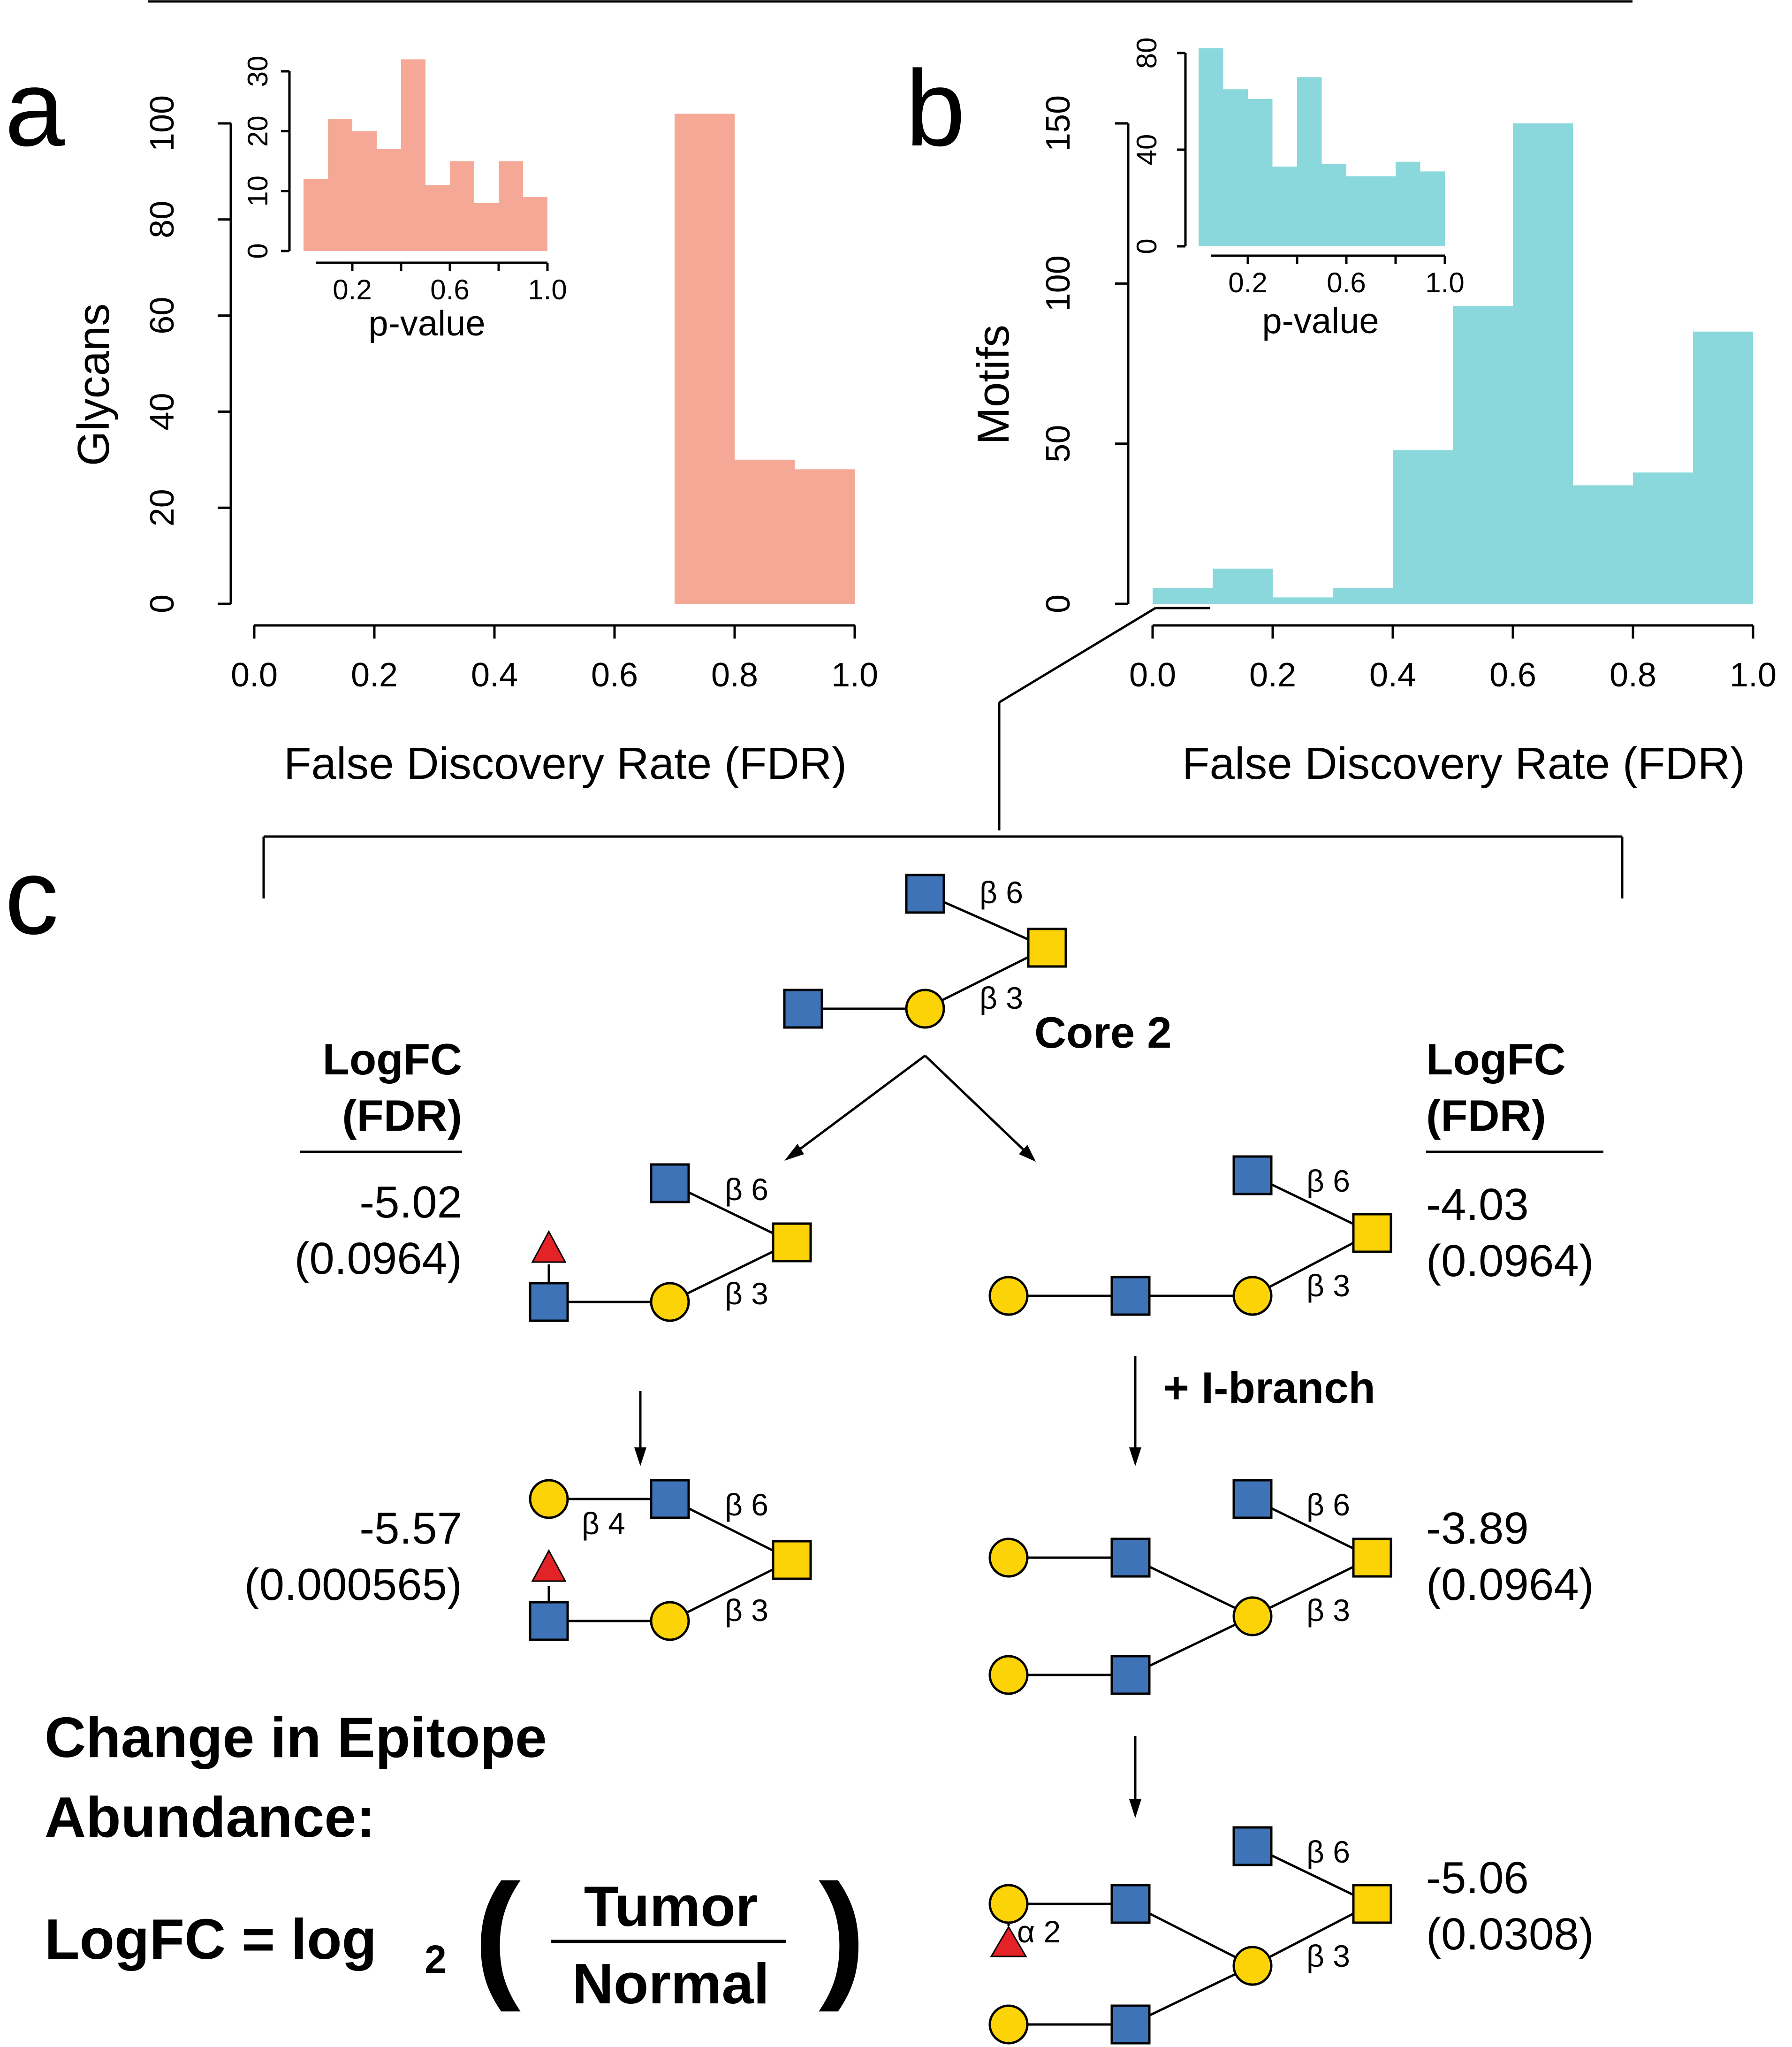  What do you see at coordinates (353, 1585) in the screenshot?
I see `left2-fdr: (0.000565)` at bounding box center [353, 1585].